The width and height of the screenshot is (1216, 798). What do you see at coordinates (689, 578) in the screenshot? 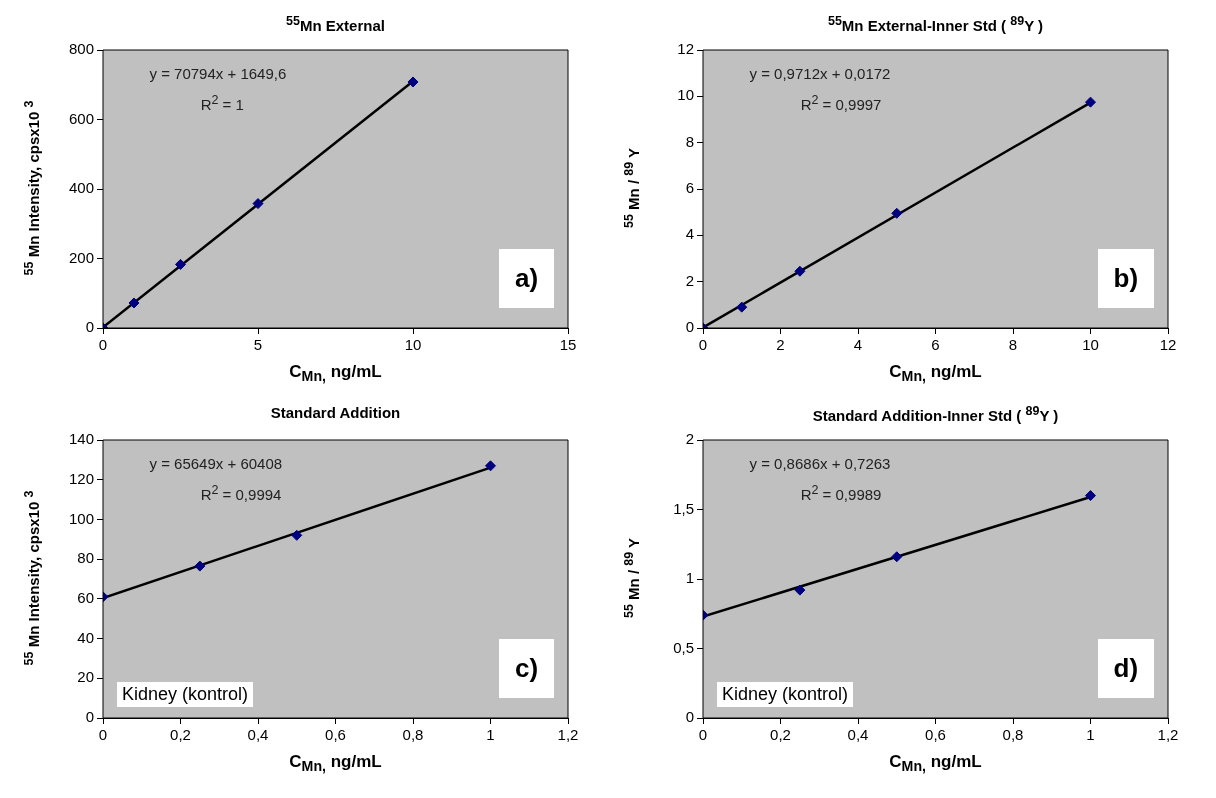
I see `y-tick-label: 1` at bounding box center [689, 578].